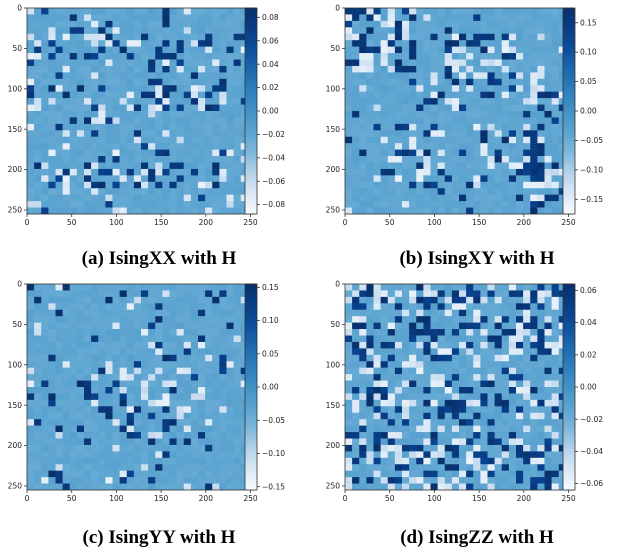 The height and width of the screenshot is (552, 636). What do you see at coordinates (270, 40) in the screenshot?
I see `colorbar-tick-label: 0.06` at bounding box center [270, 40].